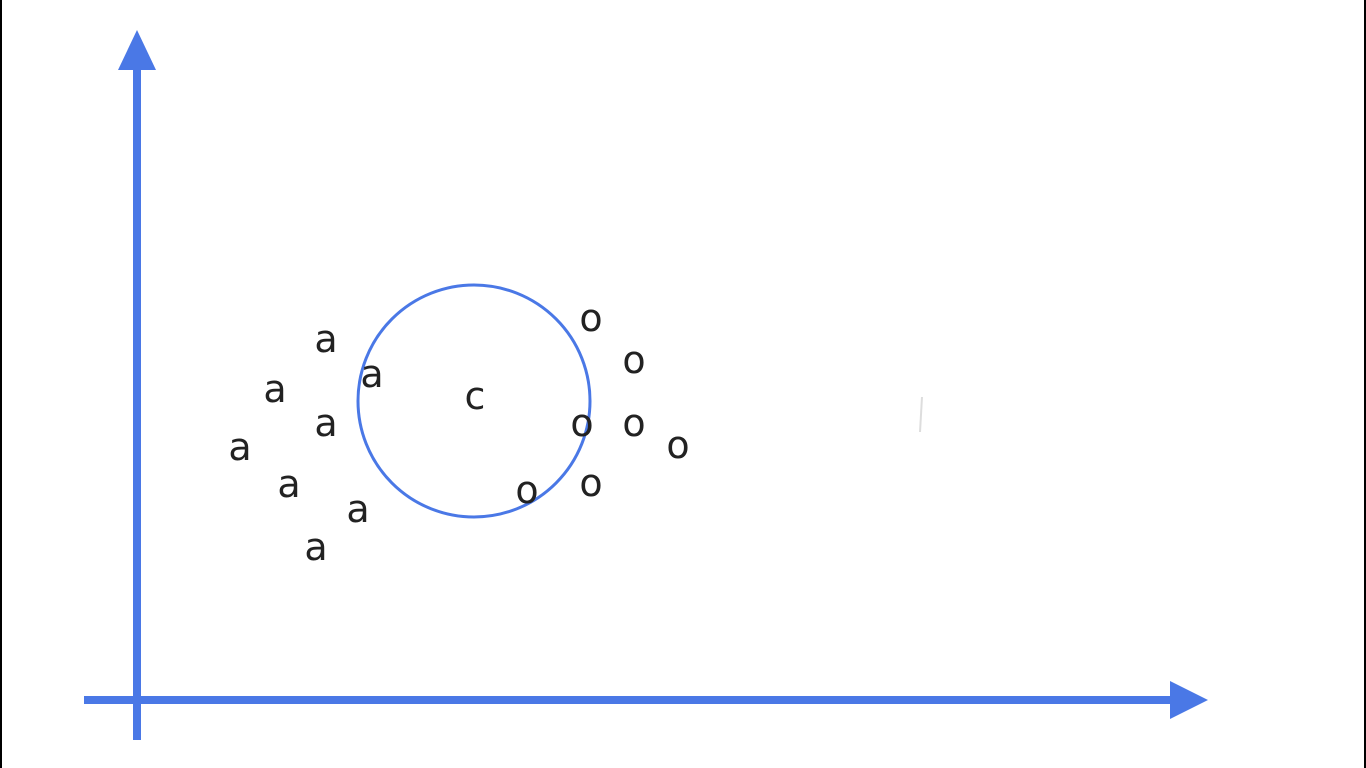 The width and height of the screenshot is (1366, 768). Describe the element at coordinates (475, 396) in the screenshot. I see `query-point-c: c` at that location.